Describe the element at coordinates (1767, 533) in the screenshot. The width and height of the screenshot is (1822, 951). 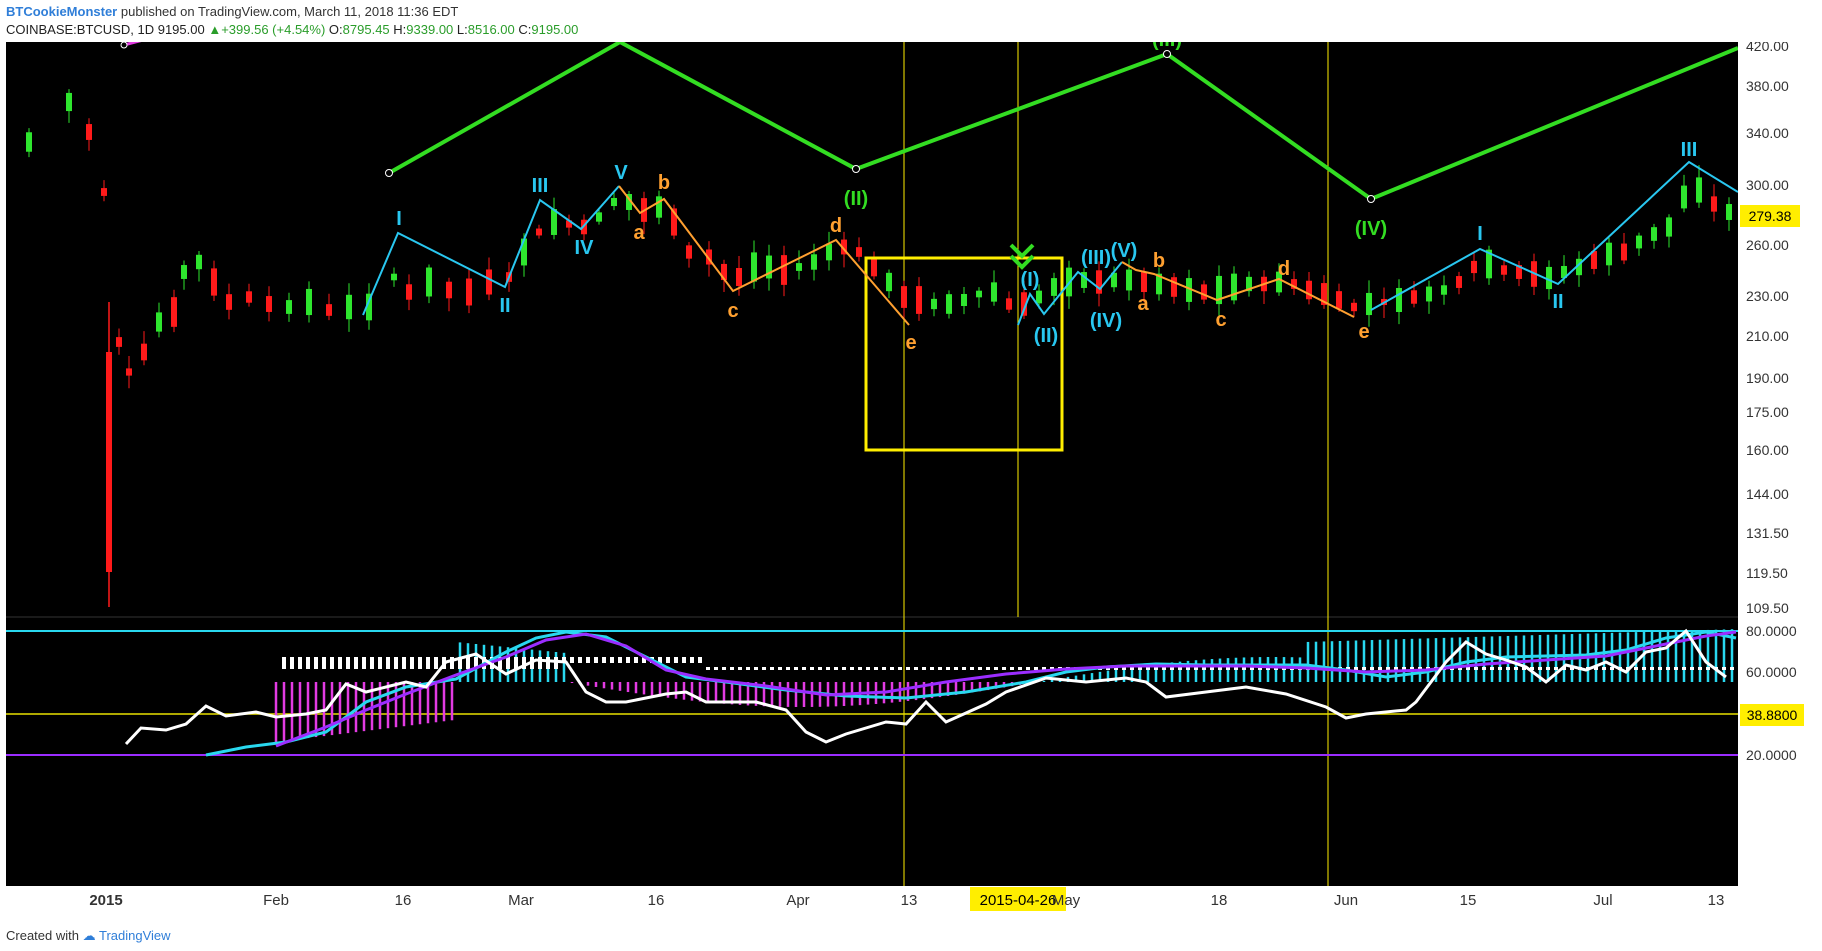
I see `price-tick-label: 131.50` at that location.